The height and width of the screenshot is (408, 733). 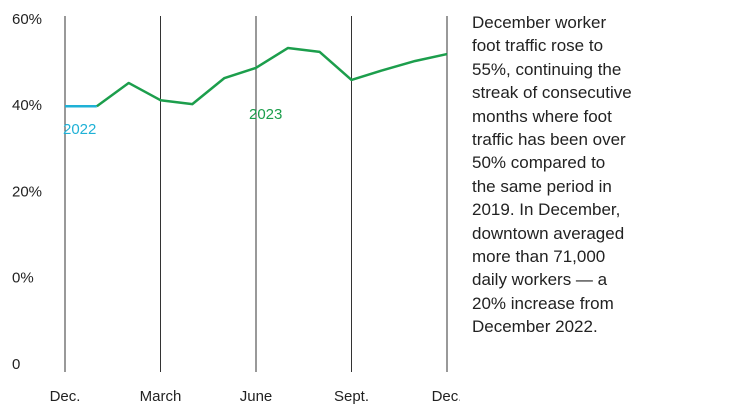 What do you see at coordinates (539, 22) in the screenshot?
I see `annotation-line: December worker` at bounding box center [539, 22].